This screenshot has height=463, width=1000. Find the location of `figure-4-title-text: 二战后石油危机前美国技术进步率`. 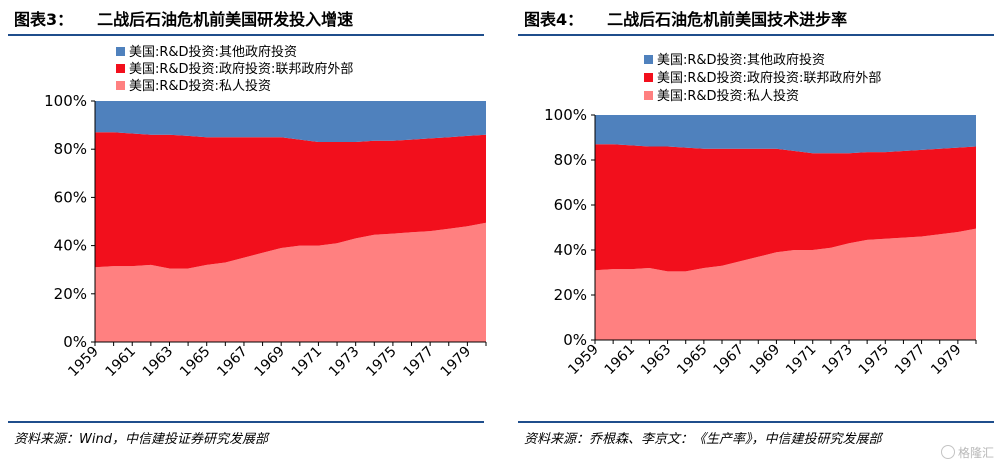

figure-4-title-text: 二战后石油危机前美国技术进步率 is located at coordinates (727, 19).